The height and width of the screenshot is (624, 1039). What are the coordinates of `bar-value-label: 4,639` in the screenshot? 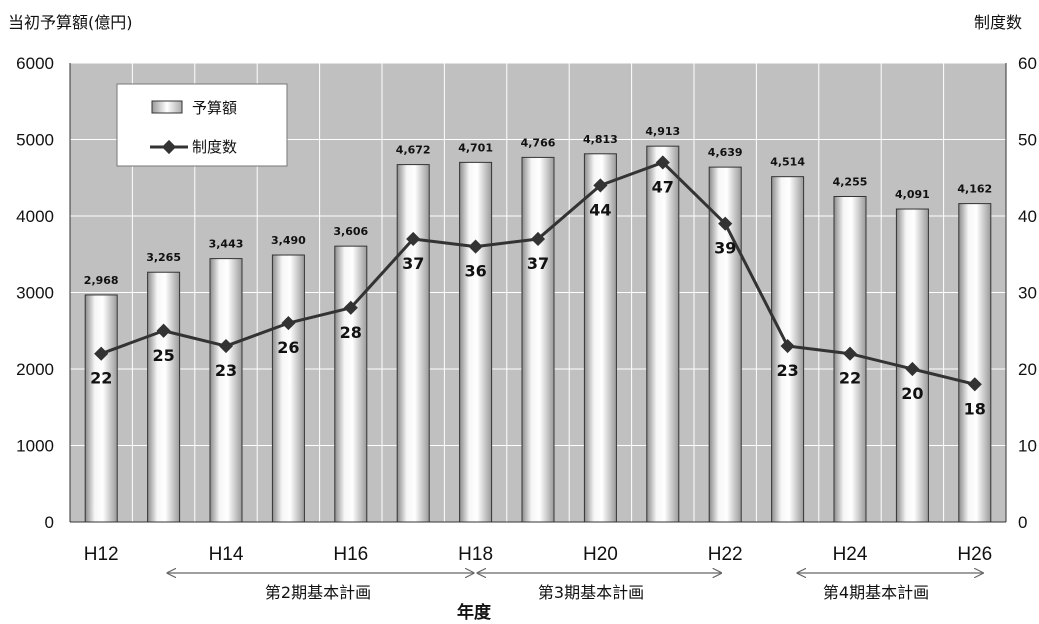 It's located at (725, 152).